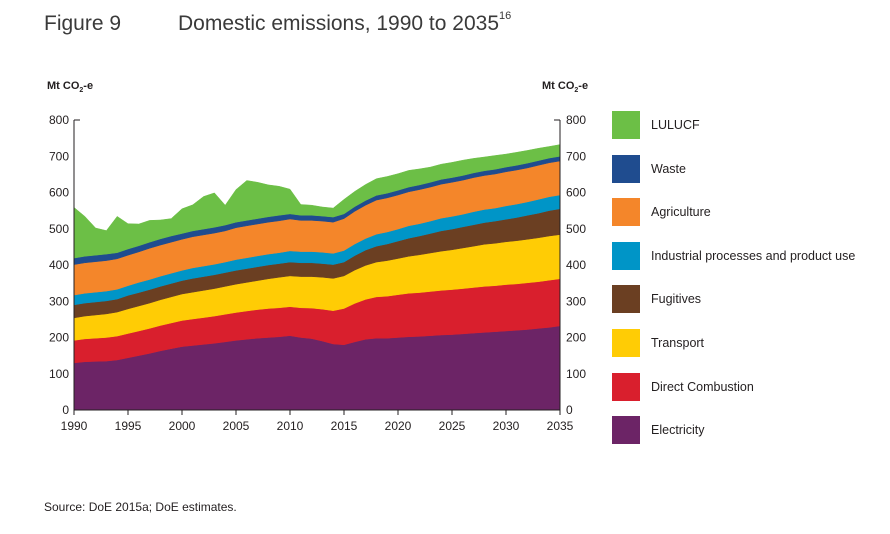 The height and width of the screenshot is (534, 890). I want to click on y-tick-label-right: 600, so click(576, 193).